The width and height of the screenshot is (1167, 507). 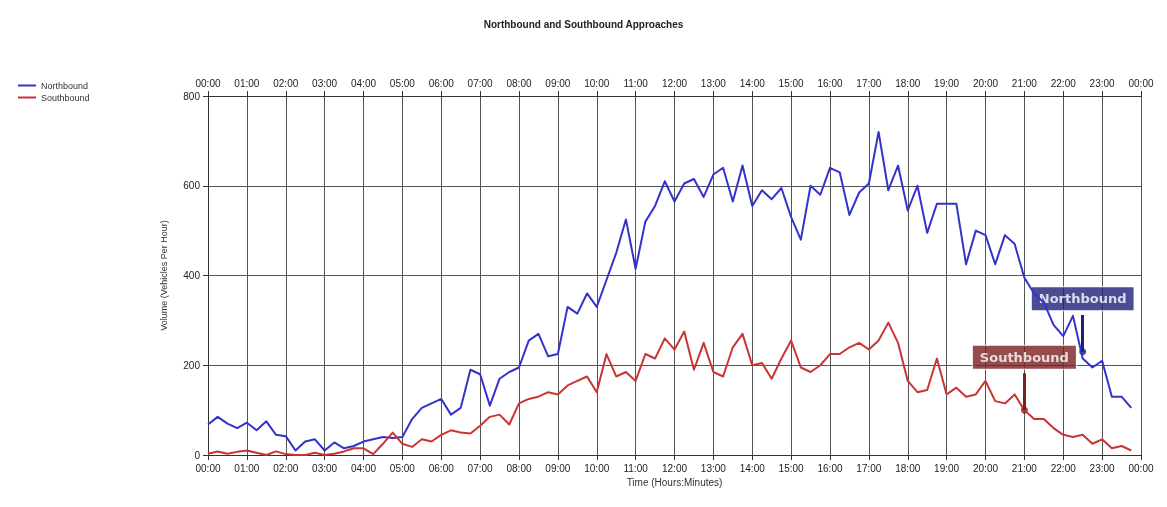 I want to click on x-tick-label: 11:00, so click(x=636, y=468).